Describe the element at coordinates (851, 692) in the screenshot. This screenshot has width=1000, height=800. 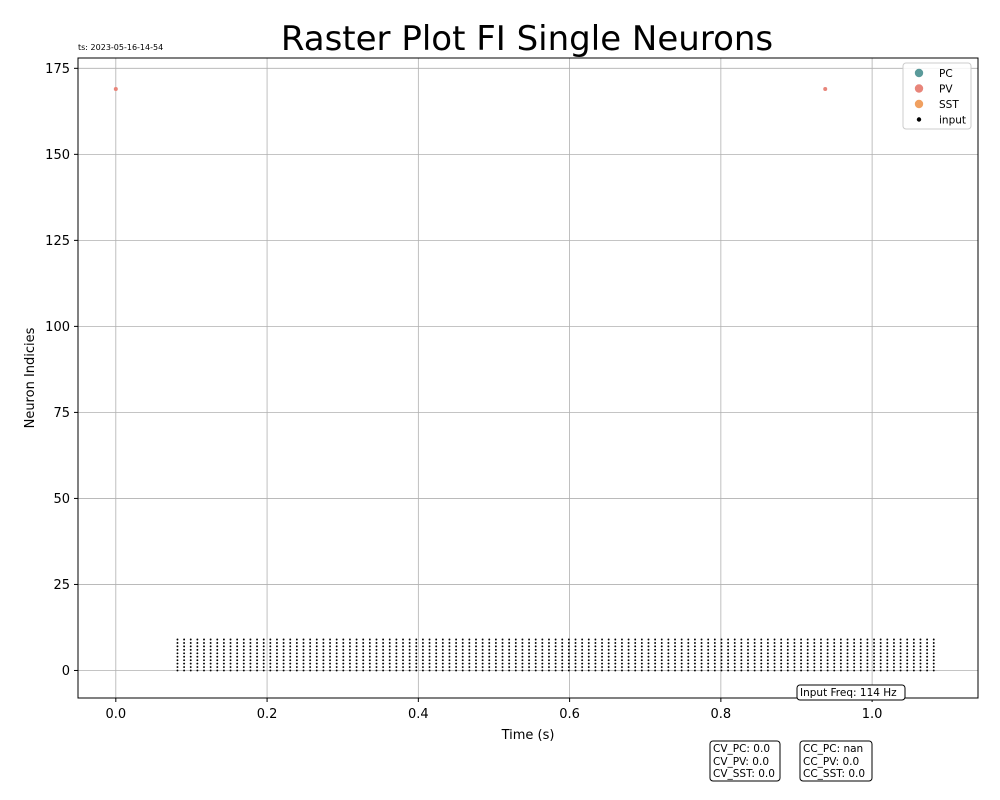
I see `input-frequency-frame` at that location.